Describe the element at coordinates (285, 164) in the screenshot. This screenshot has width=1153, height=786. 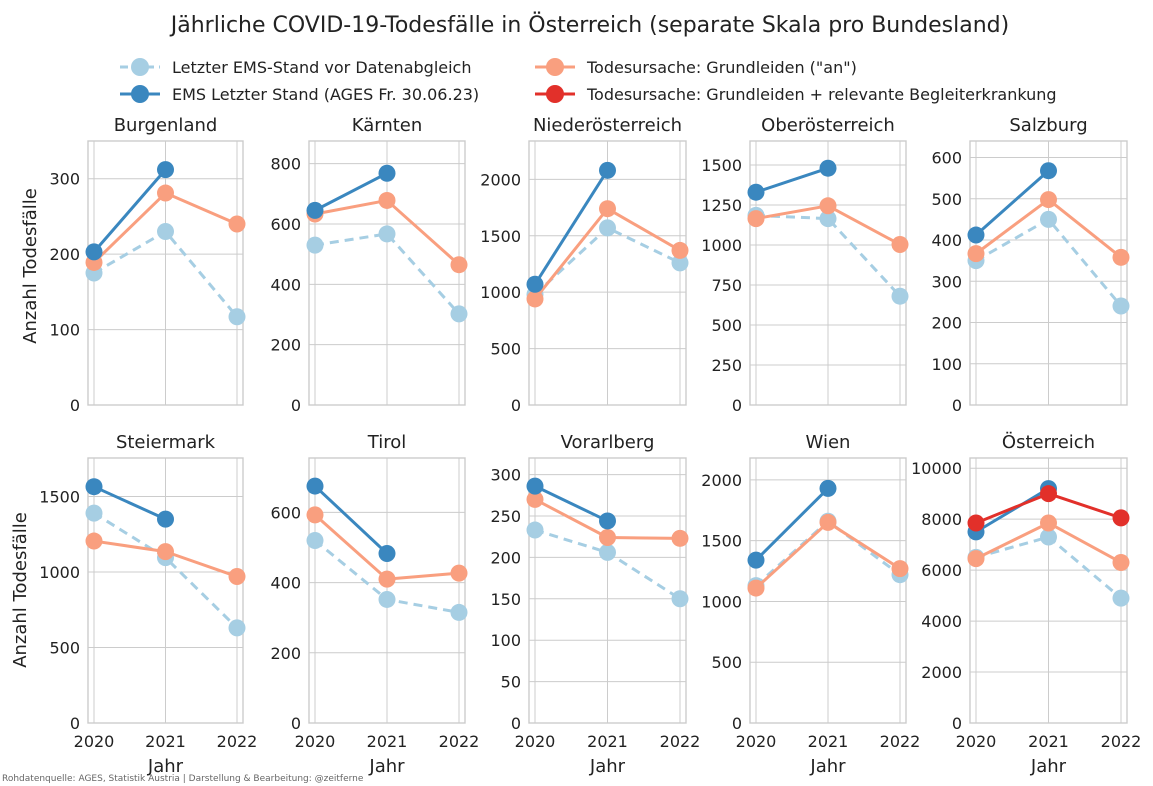
I see `y-tick-label: 800` at that location.